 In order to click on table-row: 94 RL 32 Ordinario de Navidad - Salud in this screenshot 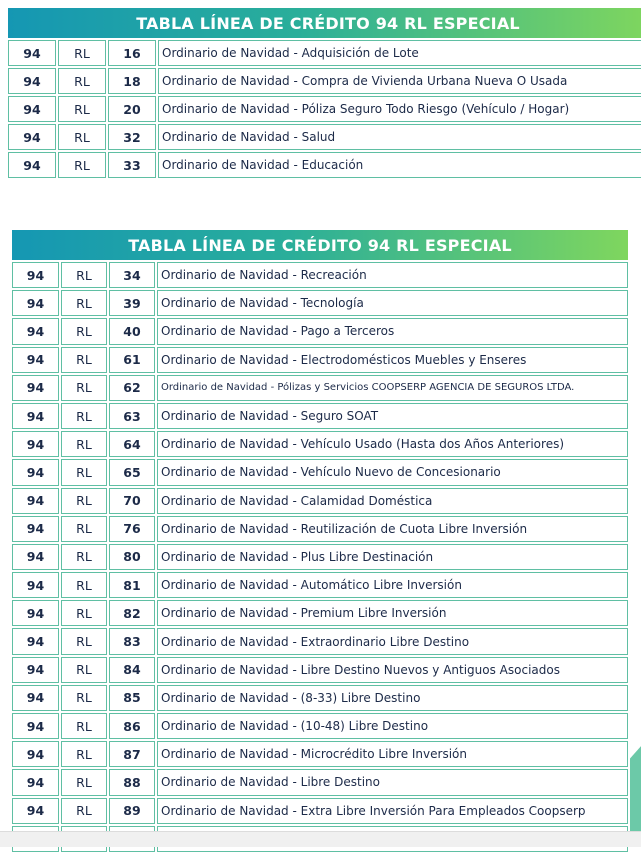, I will do `click(324, 137)`.